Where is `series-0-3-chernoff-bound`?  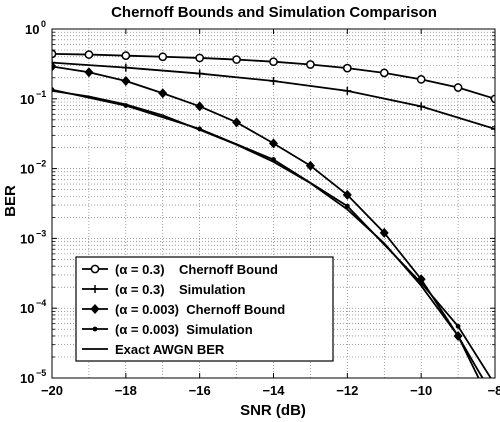
series-0-3-chernoff-bound is located at coordinates (273, 76).